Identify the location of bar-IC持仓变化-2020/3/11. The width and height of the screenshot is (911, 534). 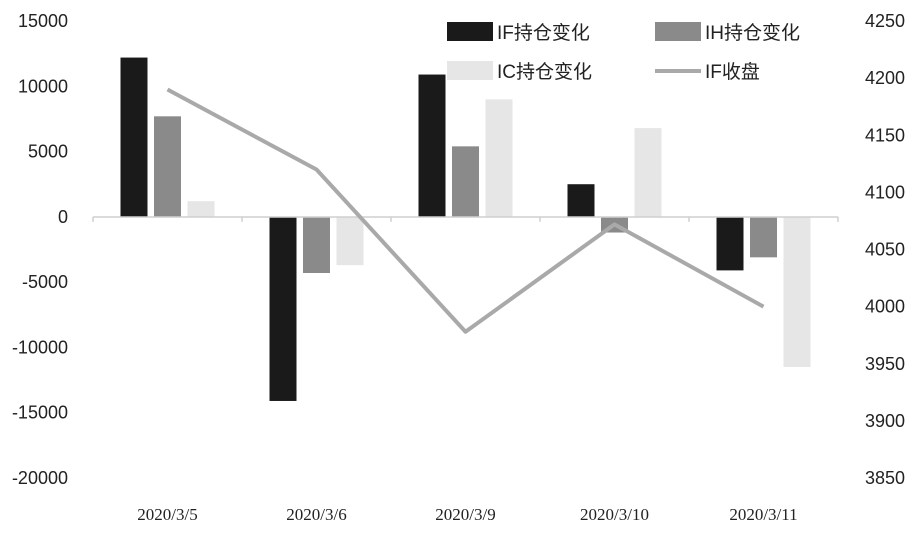
(797, 292).